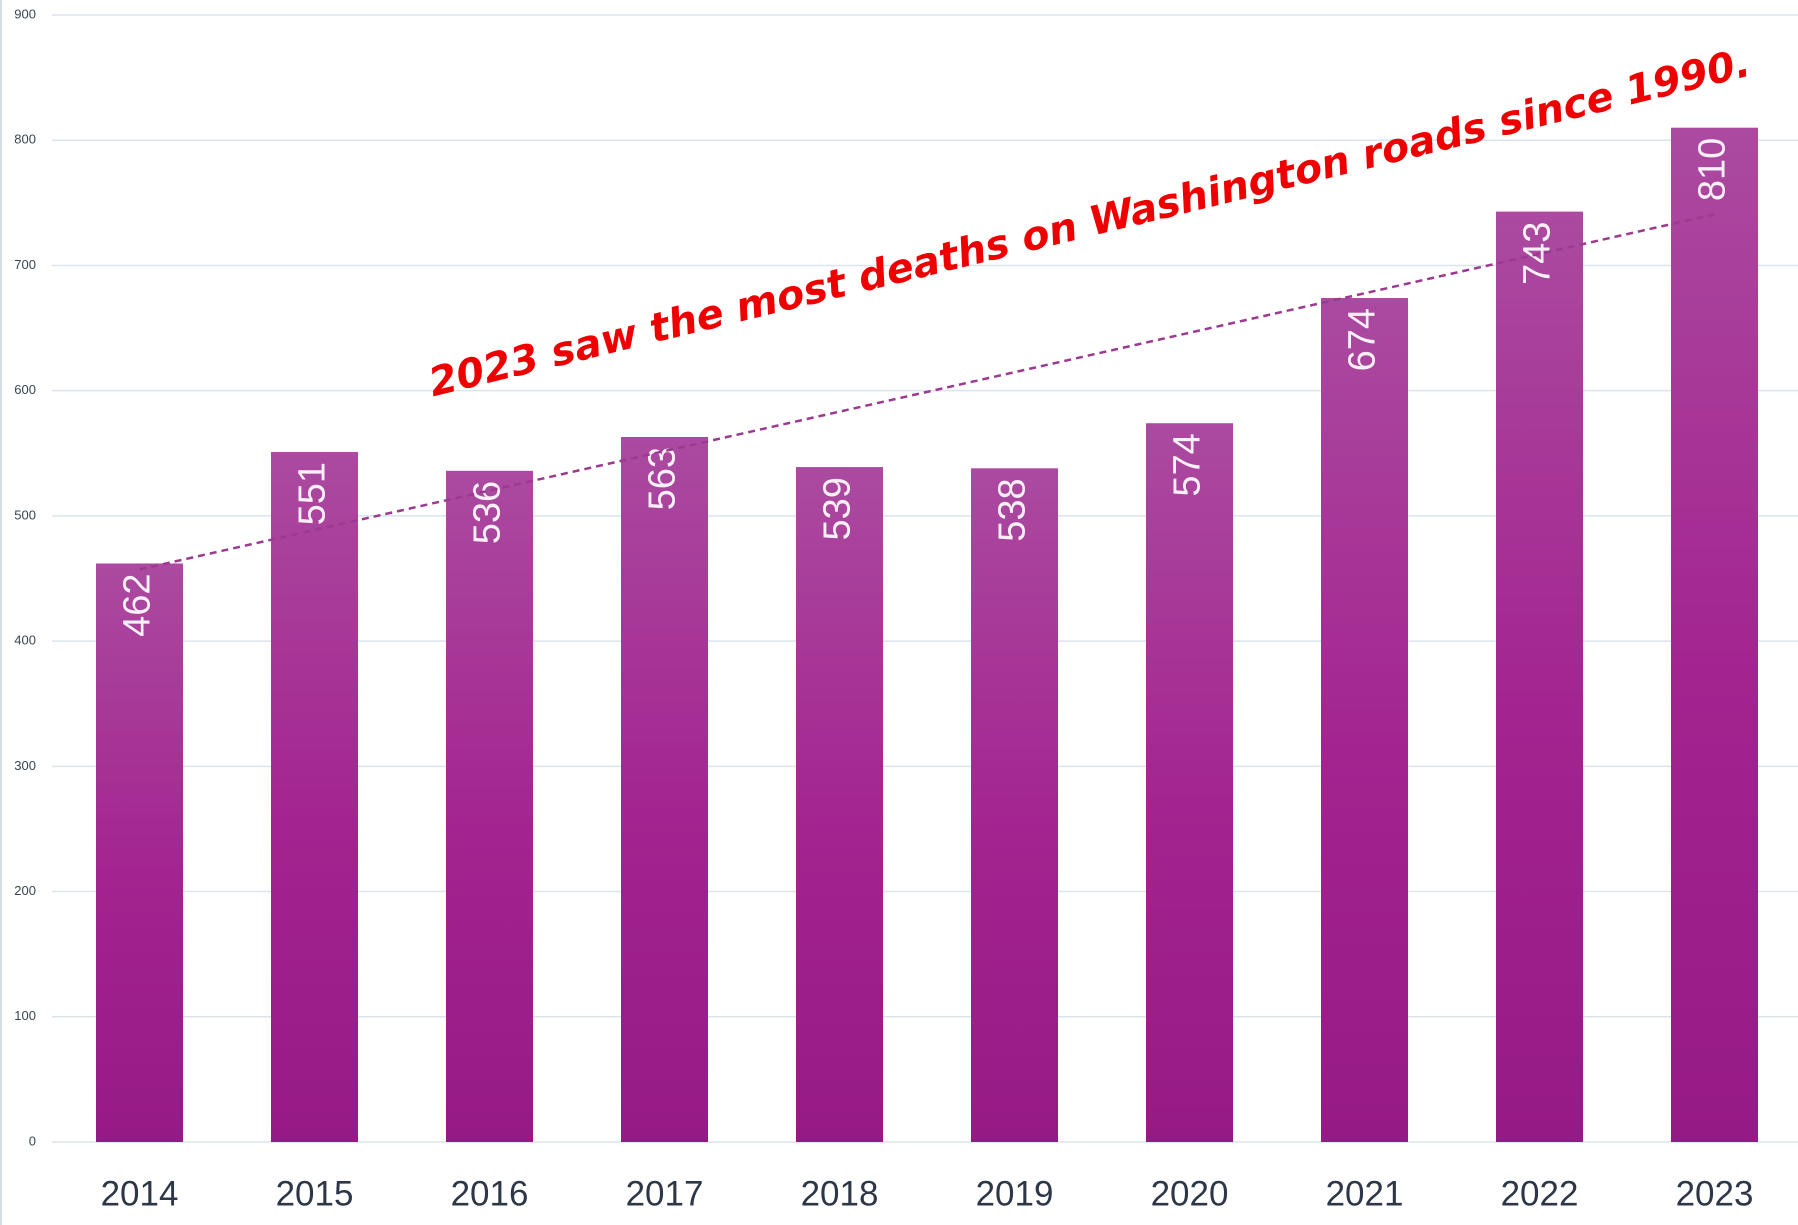  What do you see at coordinates (490, 1193) in the screenshot?
I see `x-tick-label: 2016` at bounding box center [490, 1193].